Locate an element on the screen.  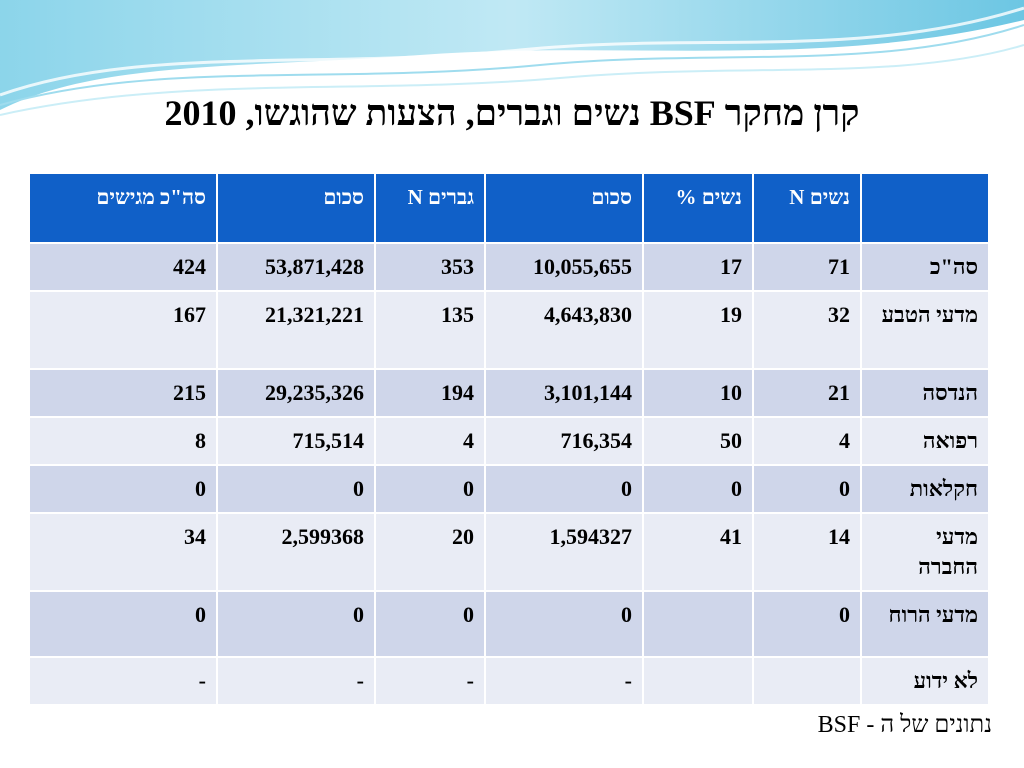
table-cell: 14 is located at coordinates (807, 552).